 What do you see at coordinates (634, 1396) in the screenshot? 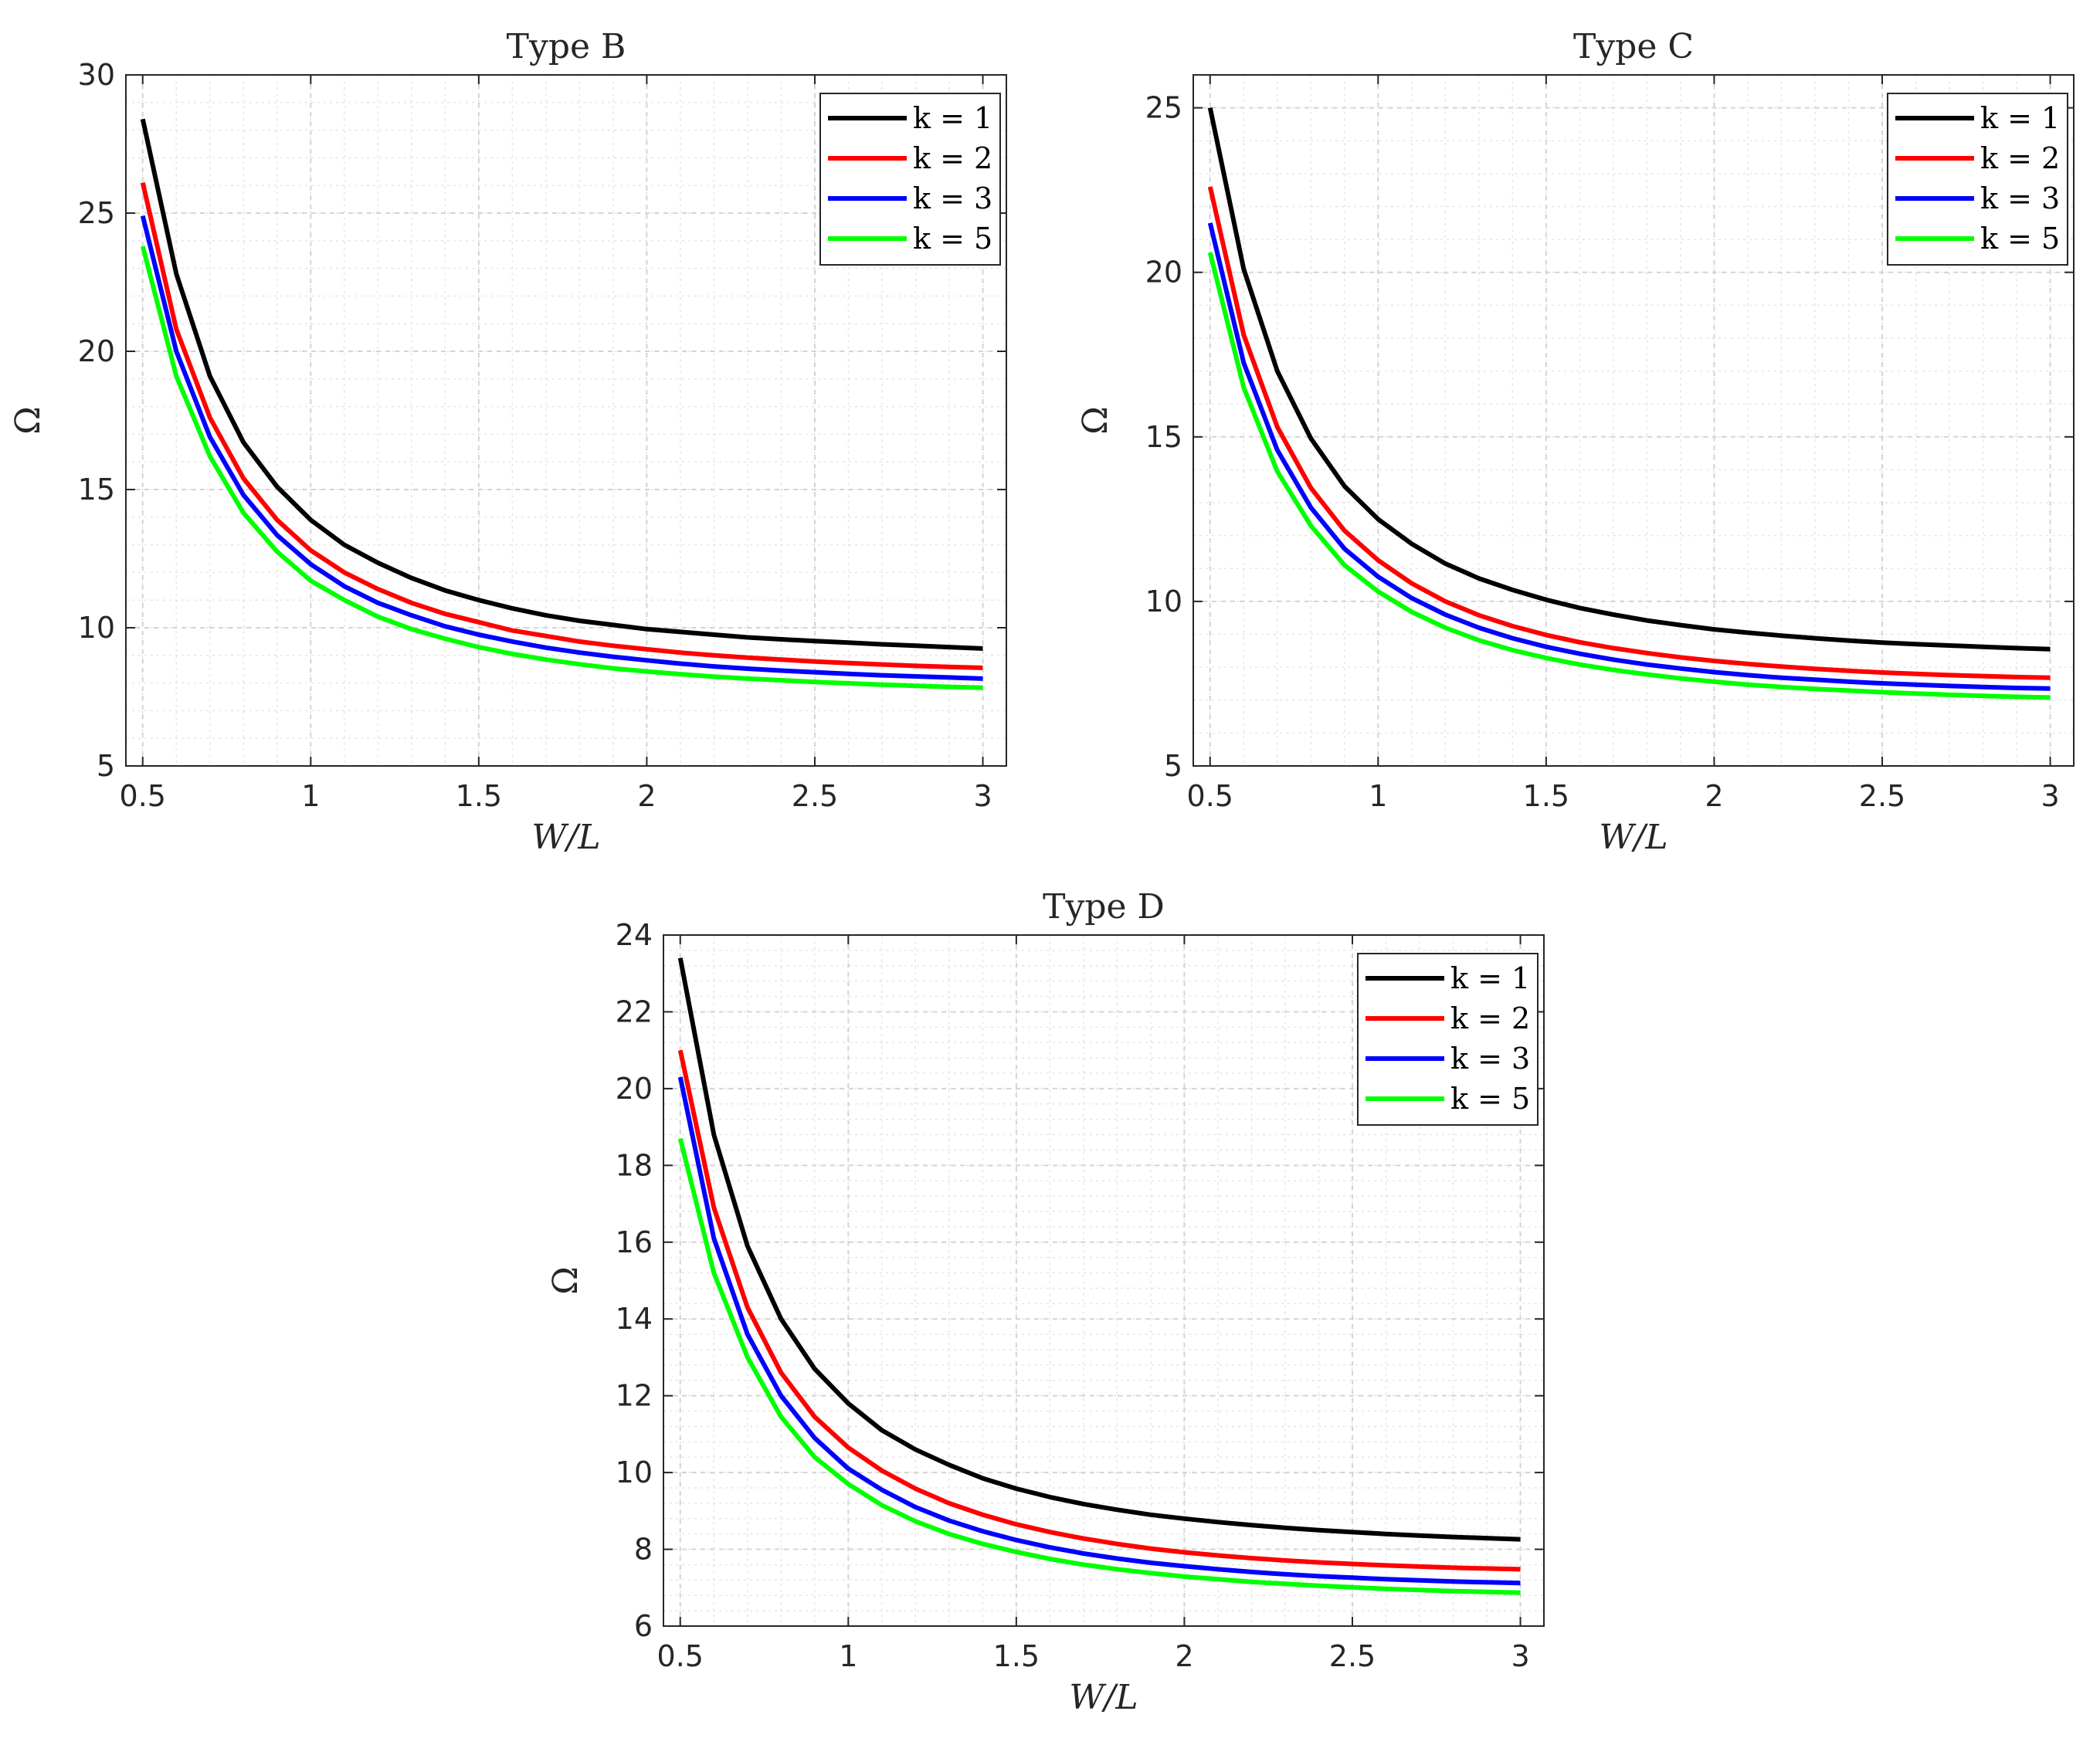
I see `y-tick-label: 12` at bounding box center [634, 1396].